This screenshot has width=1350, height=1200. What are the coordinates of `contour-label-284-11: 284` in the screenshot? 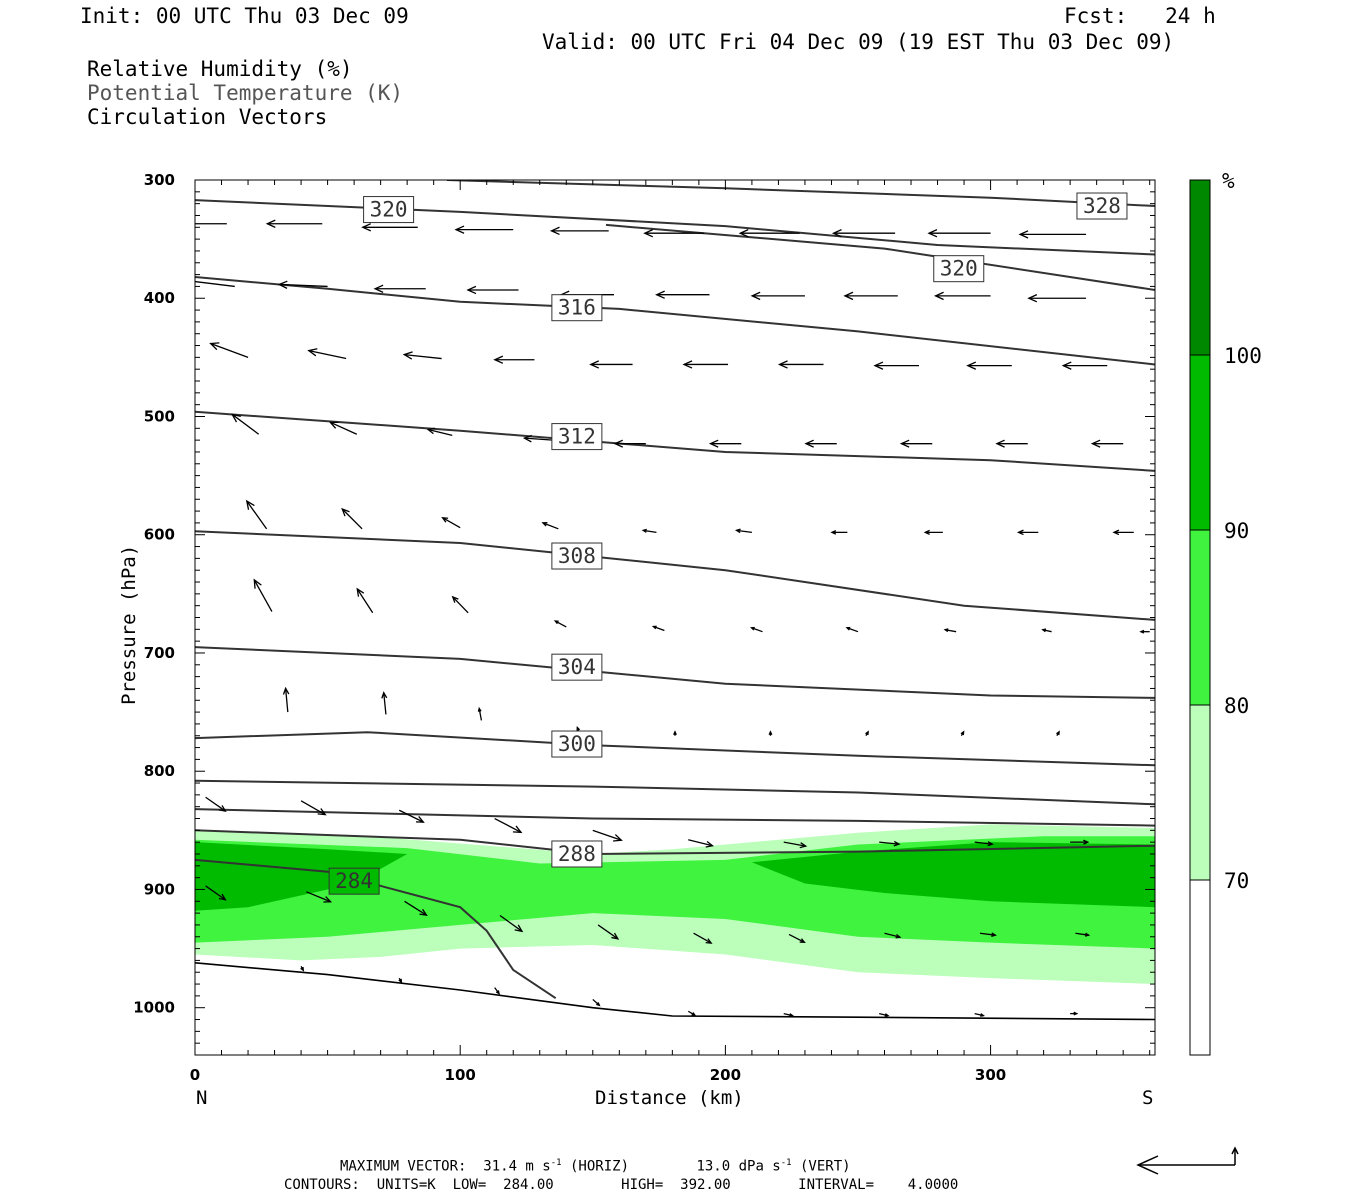 It's located at (354, 881).